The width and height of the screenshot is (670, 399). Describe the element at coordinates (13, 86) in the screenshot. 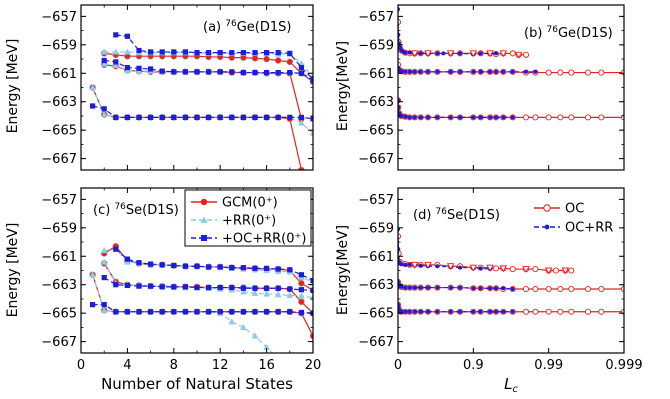

I see `y-axis-label-left-top: Energy [MeV]` at that location.